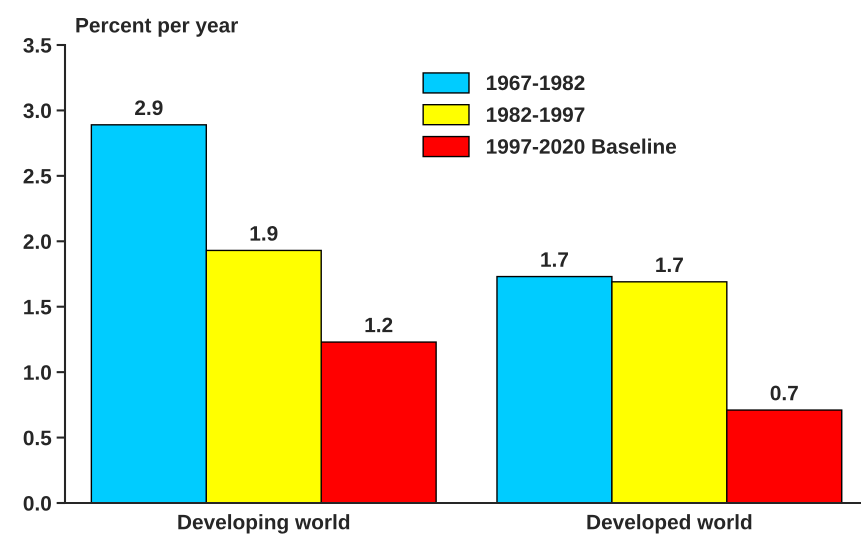 The height and width of the screenshot is (546, 861). I want to click on y-tick-label: 0.0, so click(37, 503).